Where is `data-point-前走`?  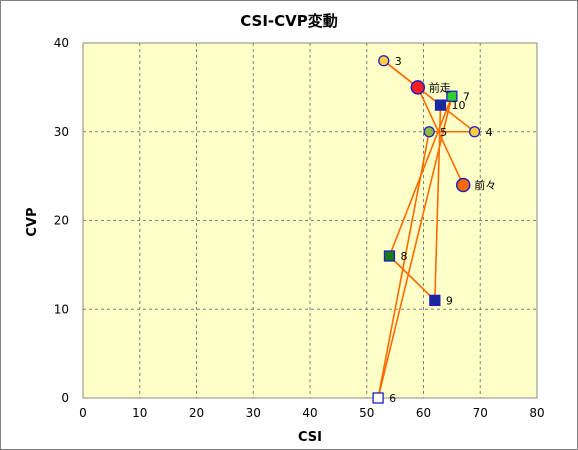 data-point-前走 is located at coordinates (418, 87).